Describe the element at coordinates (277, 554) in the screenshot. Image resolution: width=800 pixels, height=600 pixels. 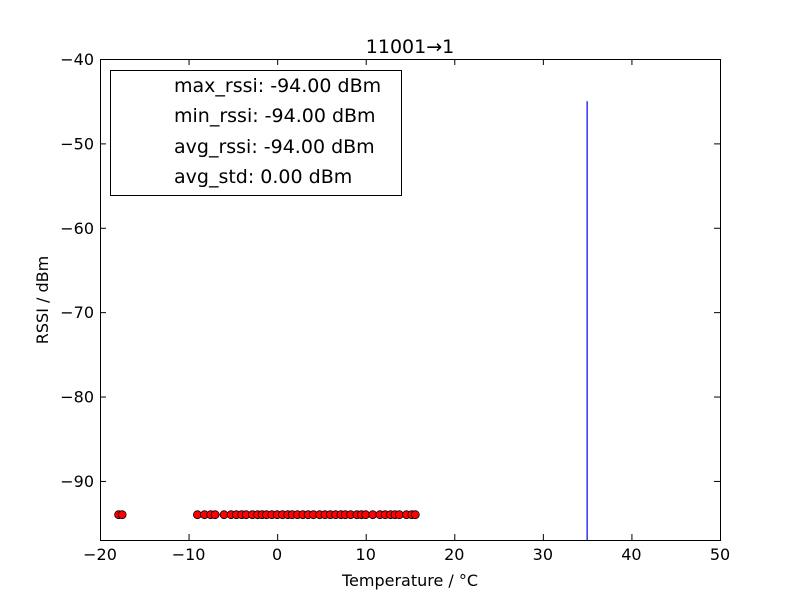
I see `x-tick-label: 0` at that location.